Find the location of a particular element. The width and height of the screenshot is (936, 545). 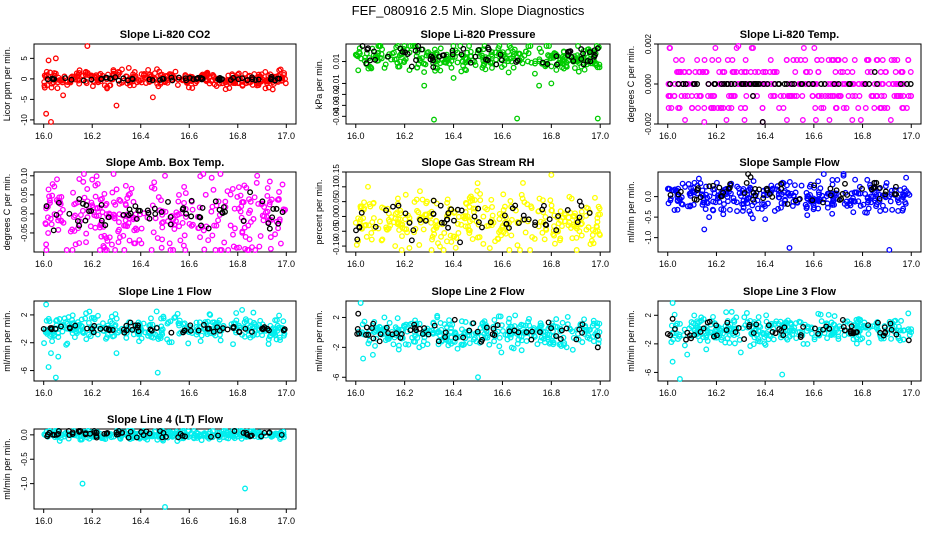

plot-frame is located at coordinates (165, 84).